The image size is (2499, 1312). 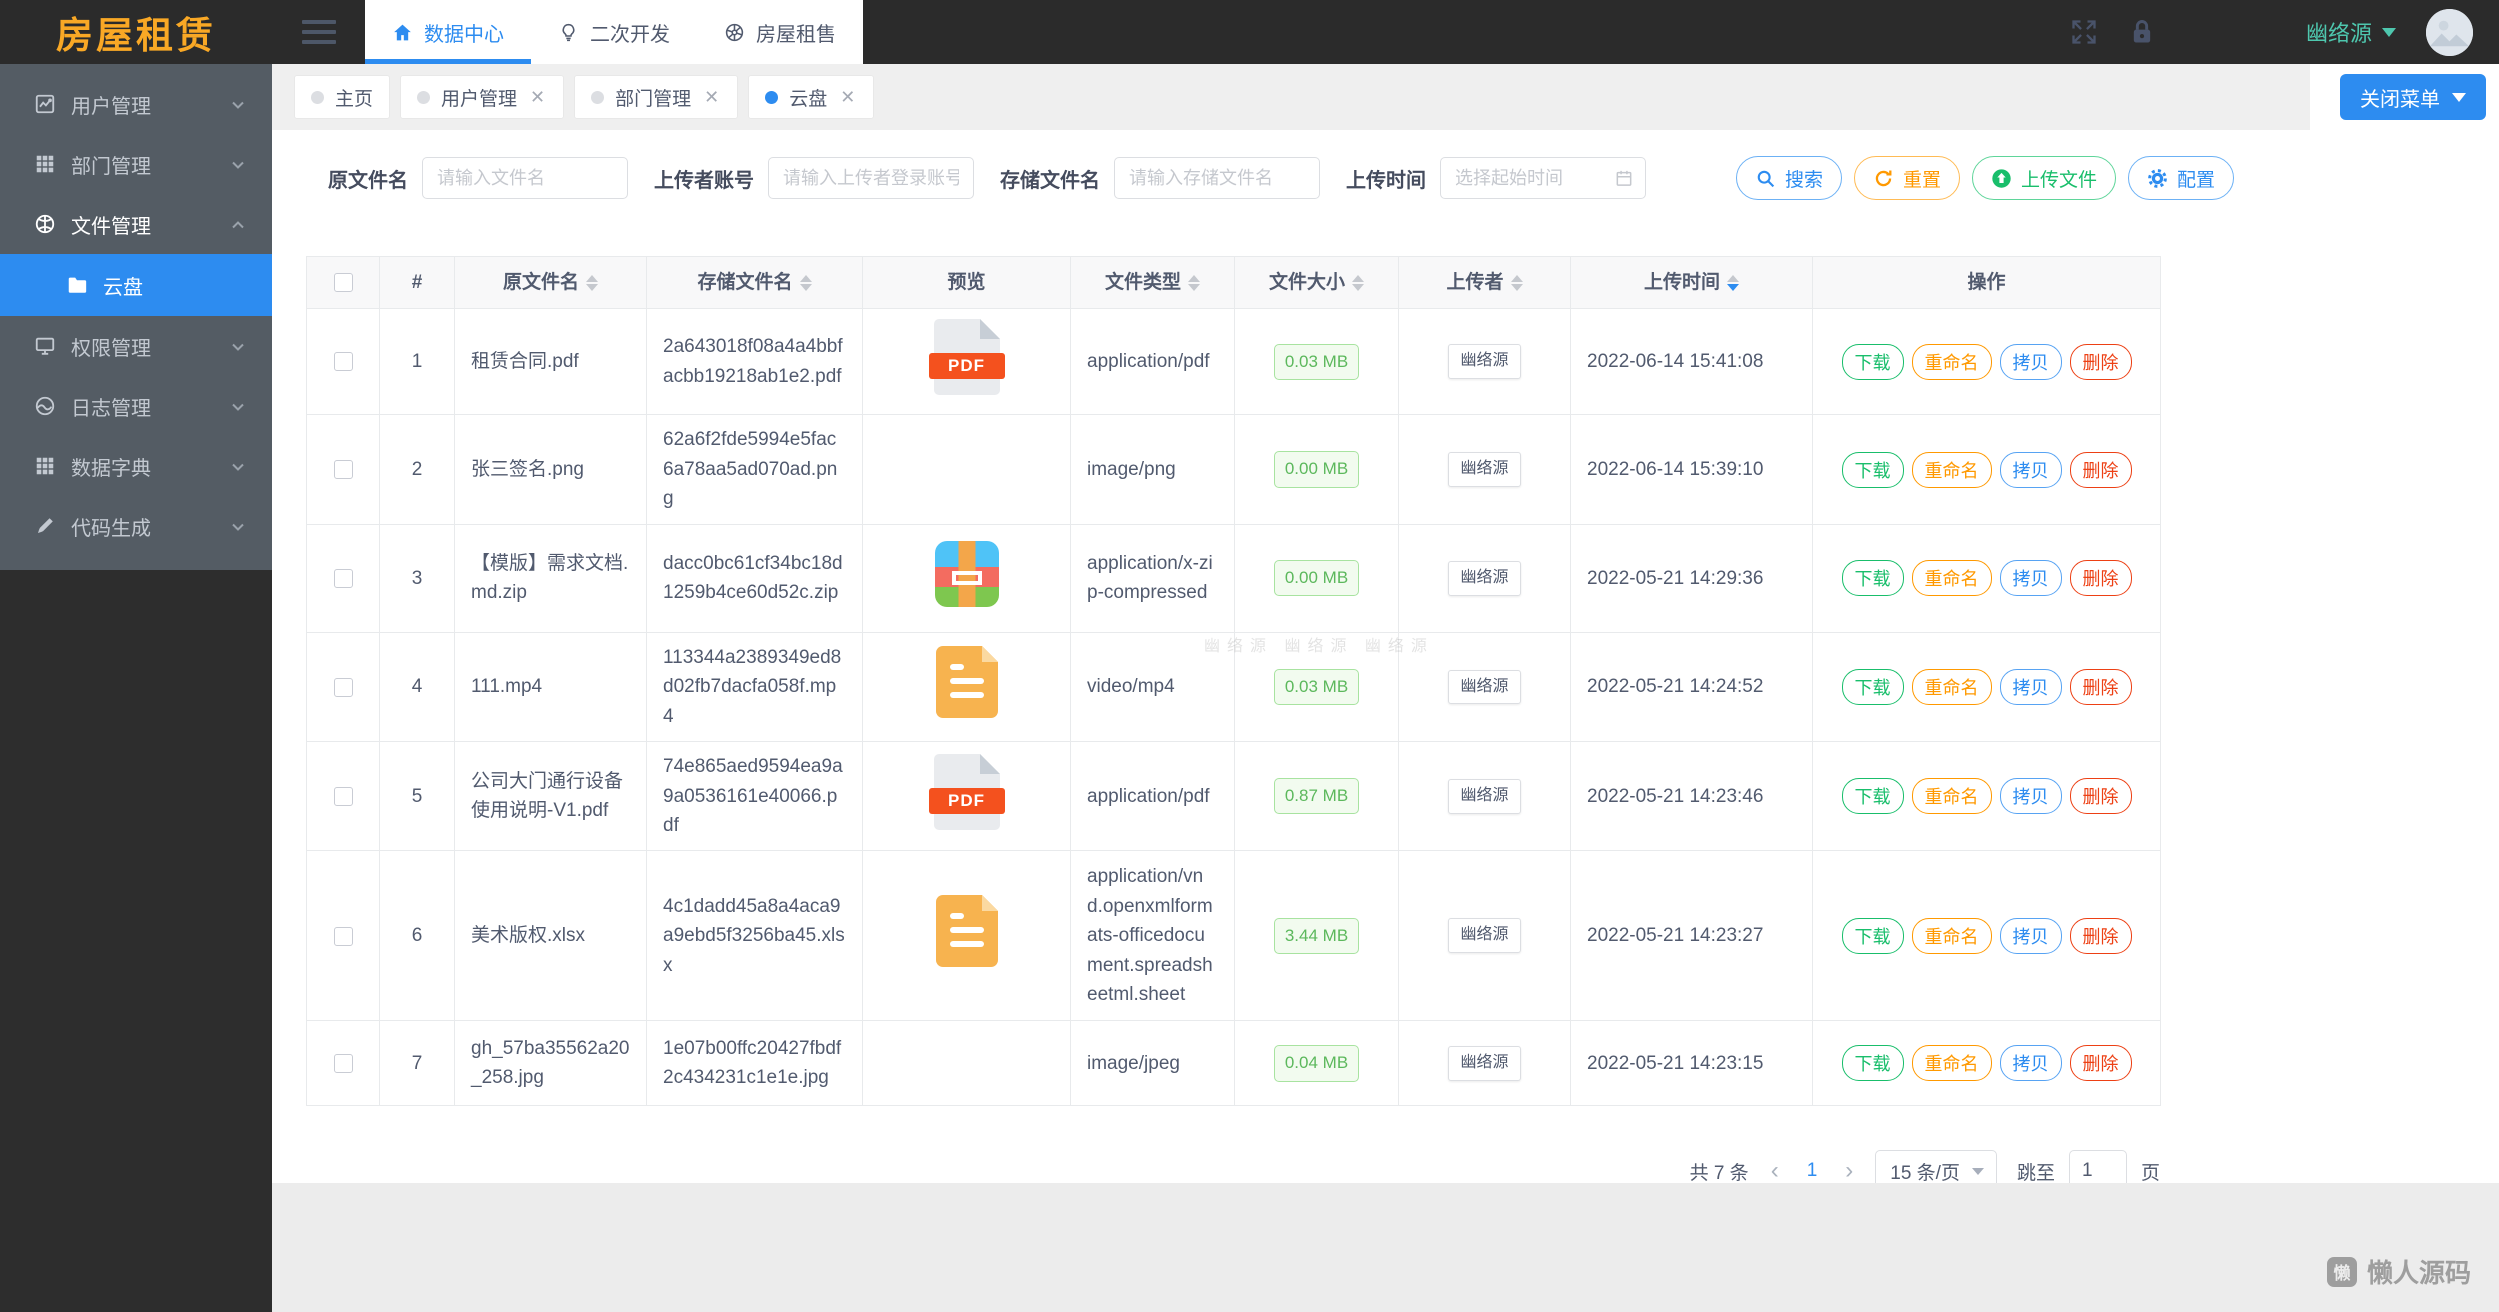 What do you see at coordinates (1691, 282) in the screenshot?
I see `col-header-time: 上传时间` at bounding box center [1691, 282].